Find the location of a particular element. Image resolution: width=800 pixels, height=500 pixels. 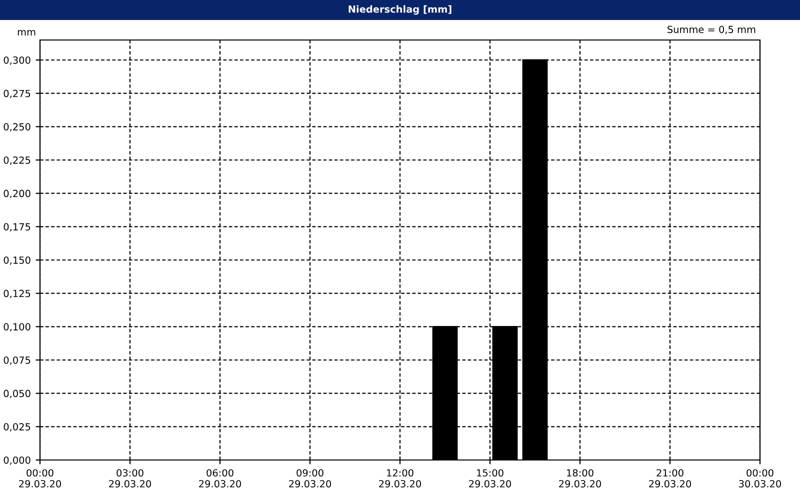

y-tick-label: 0,125 is located at coordinates (17, 294).